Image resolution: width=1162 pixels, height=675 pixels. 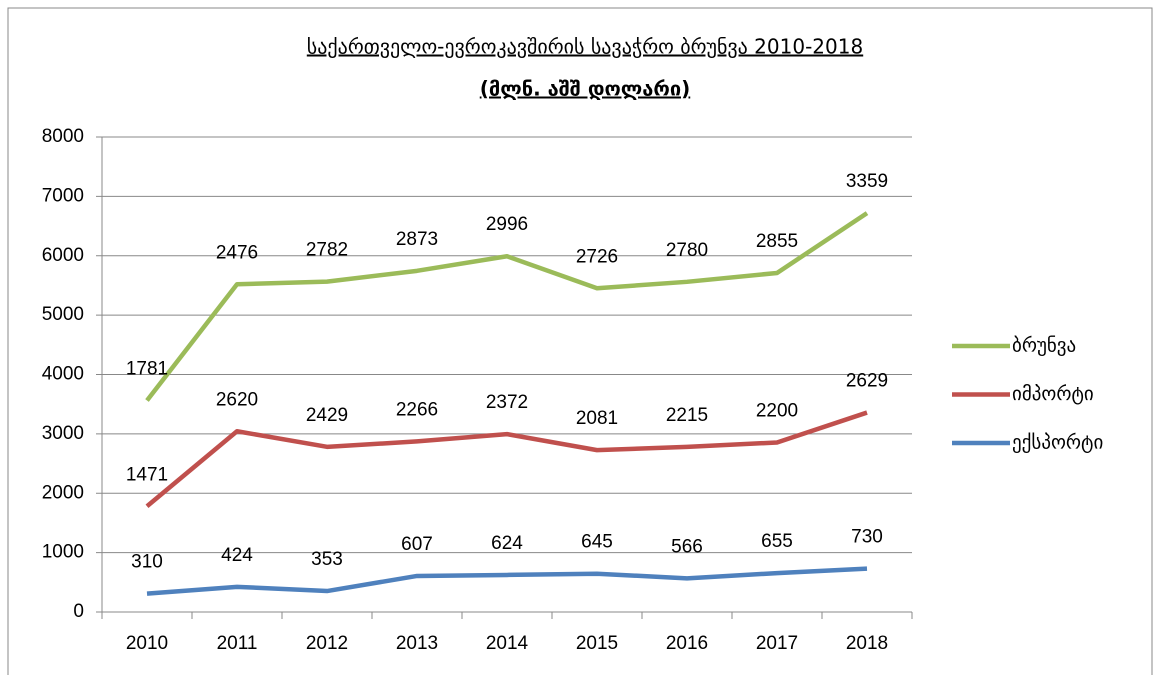 What do you see at coordinates (147, 562) in the screenshot?
I see `data-label: 310` at bounding box center [147, 562].